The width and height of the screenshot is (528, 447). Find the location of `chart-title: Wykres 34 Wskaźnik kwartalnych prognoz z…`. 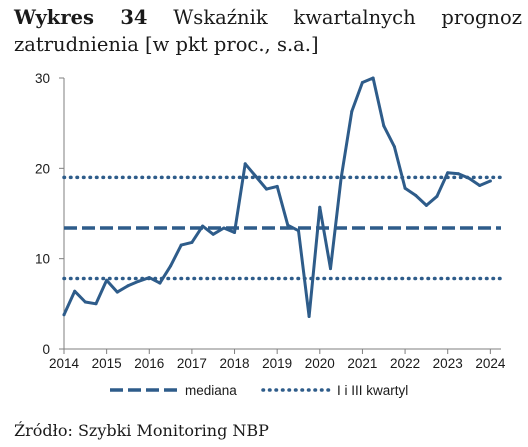

chart-title: Wykres 34 Wskaźnik kwartalnych prognoz z… is located at coordinates (268, 31).